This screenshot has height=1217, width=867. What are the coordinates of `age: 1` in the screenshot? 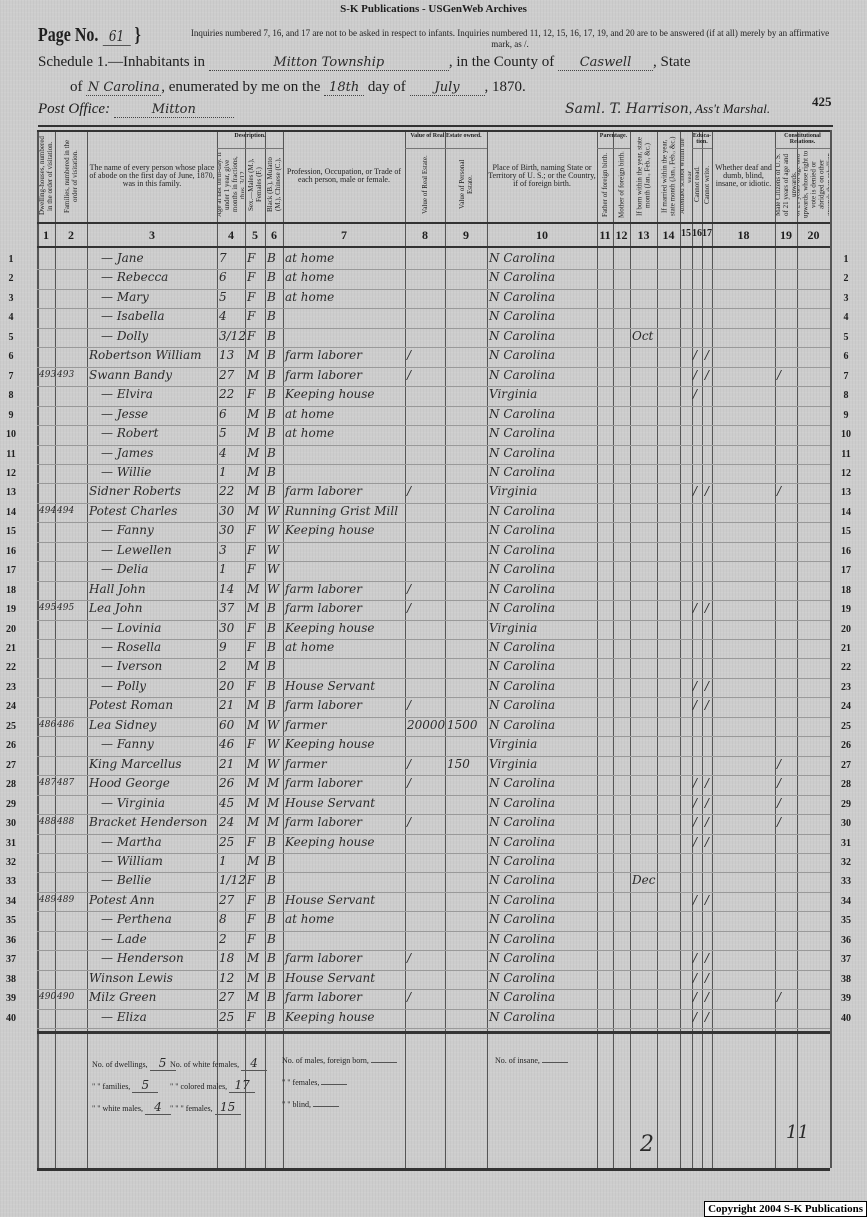 It's located at (223, 471).